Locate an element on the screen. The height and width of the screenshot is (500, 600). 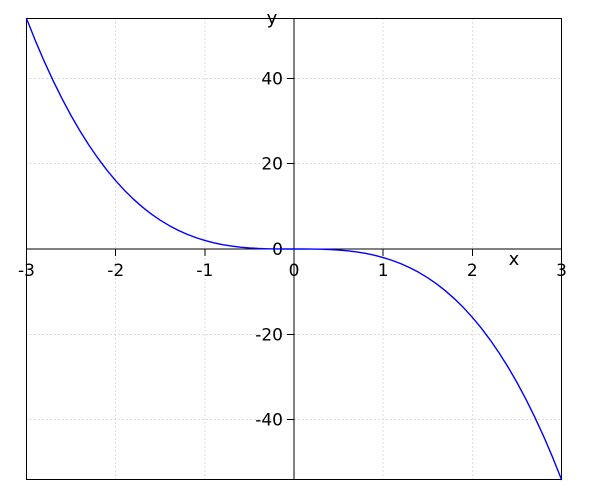
y-tick-label: -40 is located at coordinates (269, 421).